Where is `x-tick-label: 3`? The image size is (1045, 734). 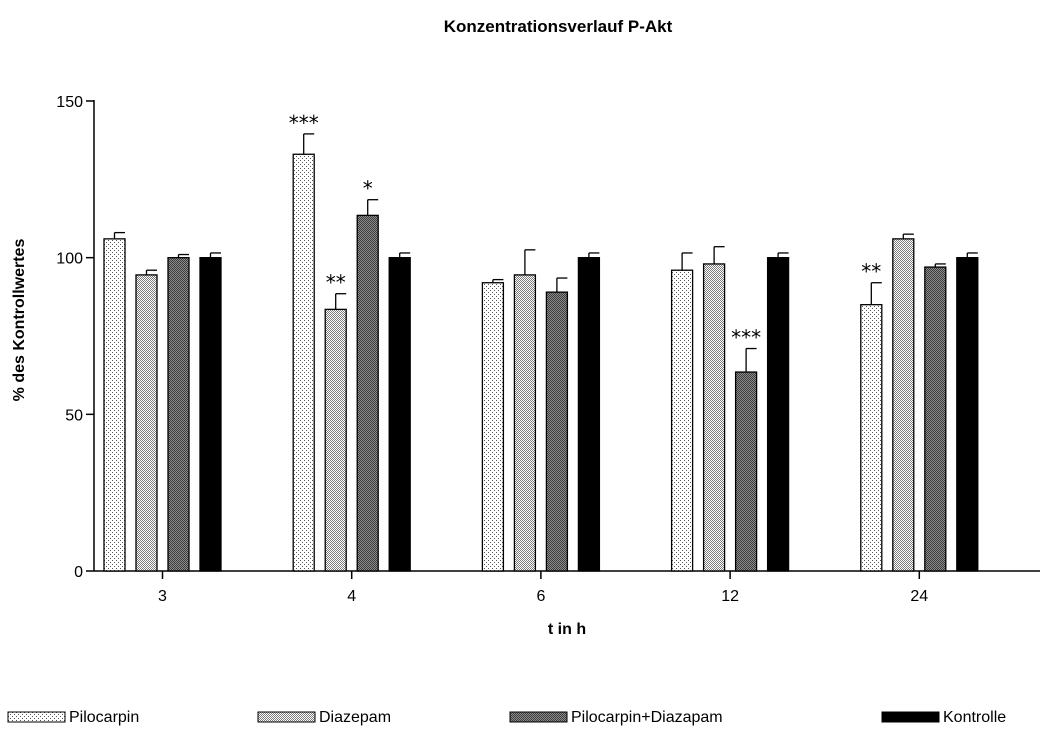
x-tick-label: 3 is located at coordinates (162, 596).